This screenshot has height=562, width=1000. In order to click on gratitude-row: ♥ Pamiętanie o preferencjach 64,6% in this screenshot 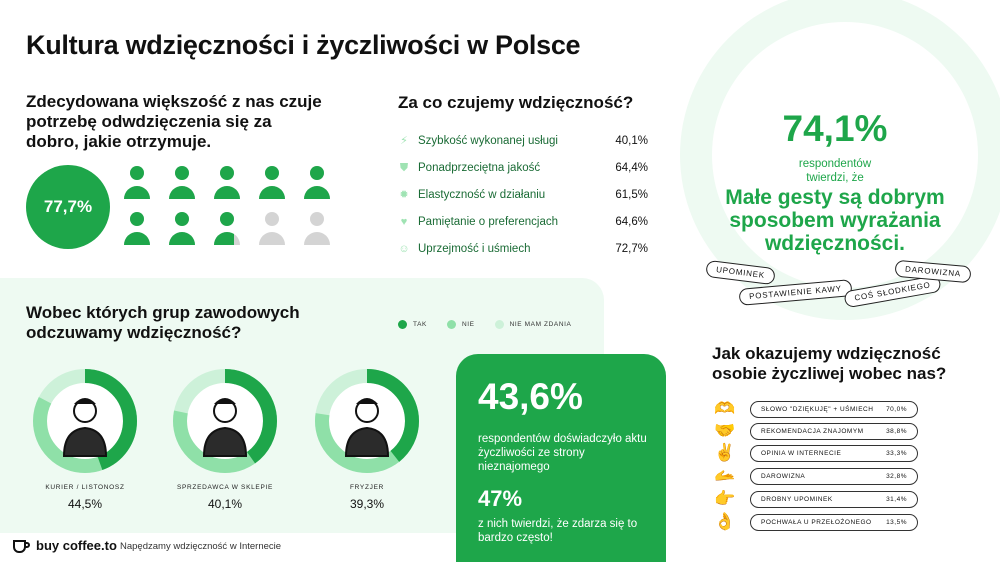, I will do `click(523, 222)`.